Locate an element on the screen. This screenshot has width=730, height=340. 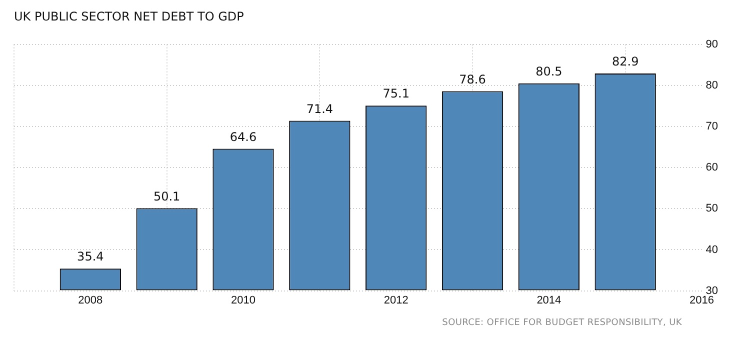
data-label: 71.4 is located at coordinates (320, 109).